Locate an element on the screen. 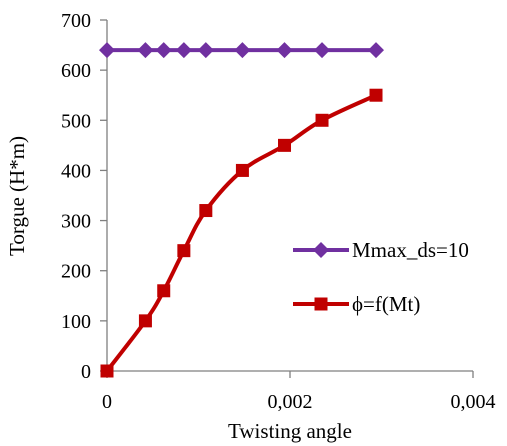 The height and width of the screenshot is (446, 507). y-tick-label: 200 is located at coordinates (76, 272).